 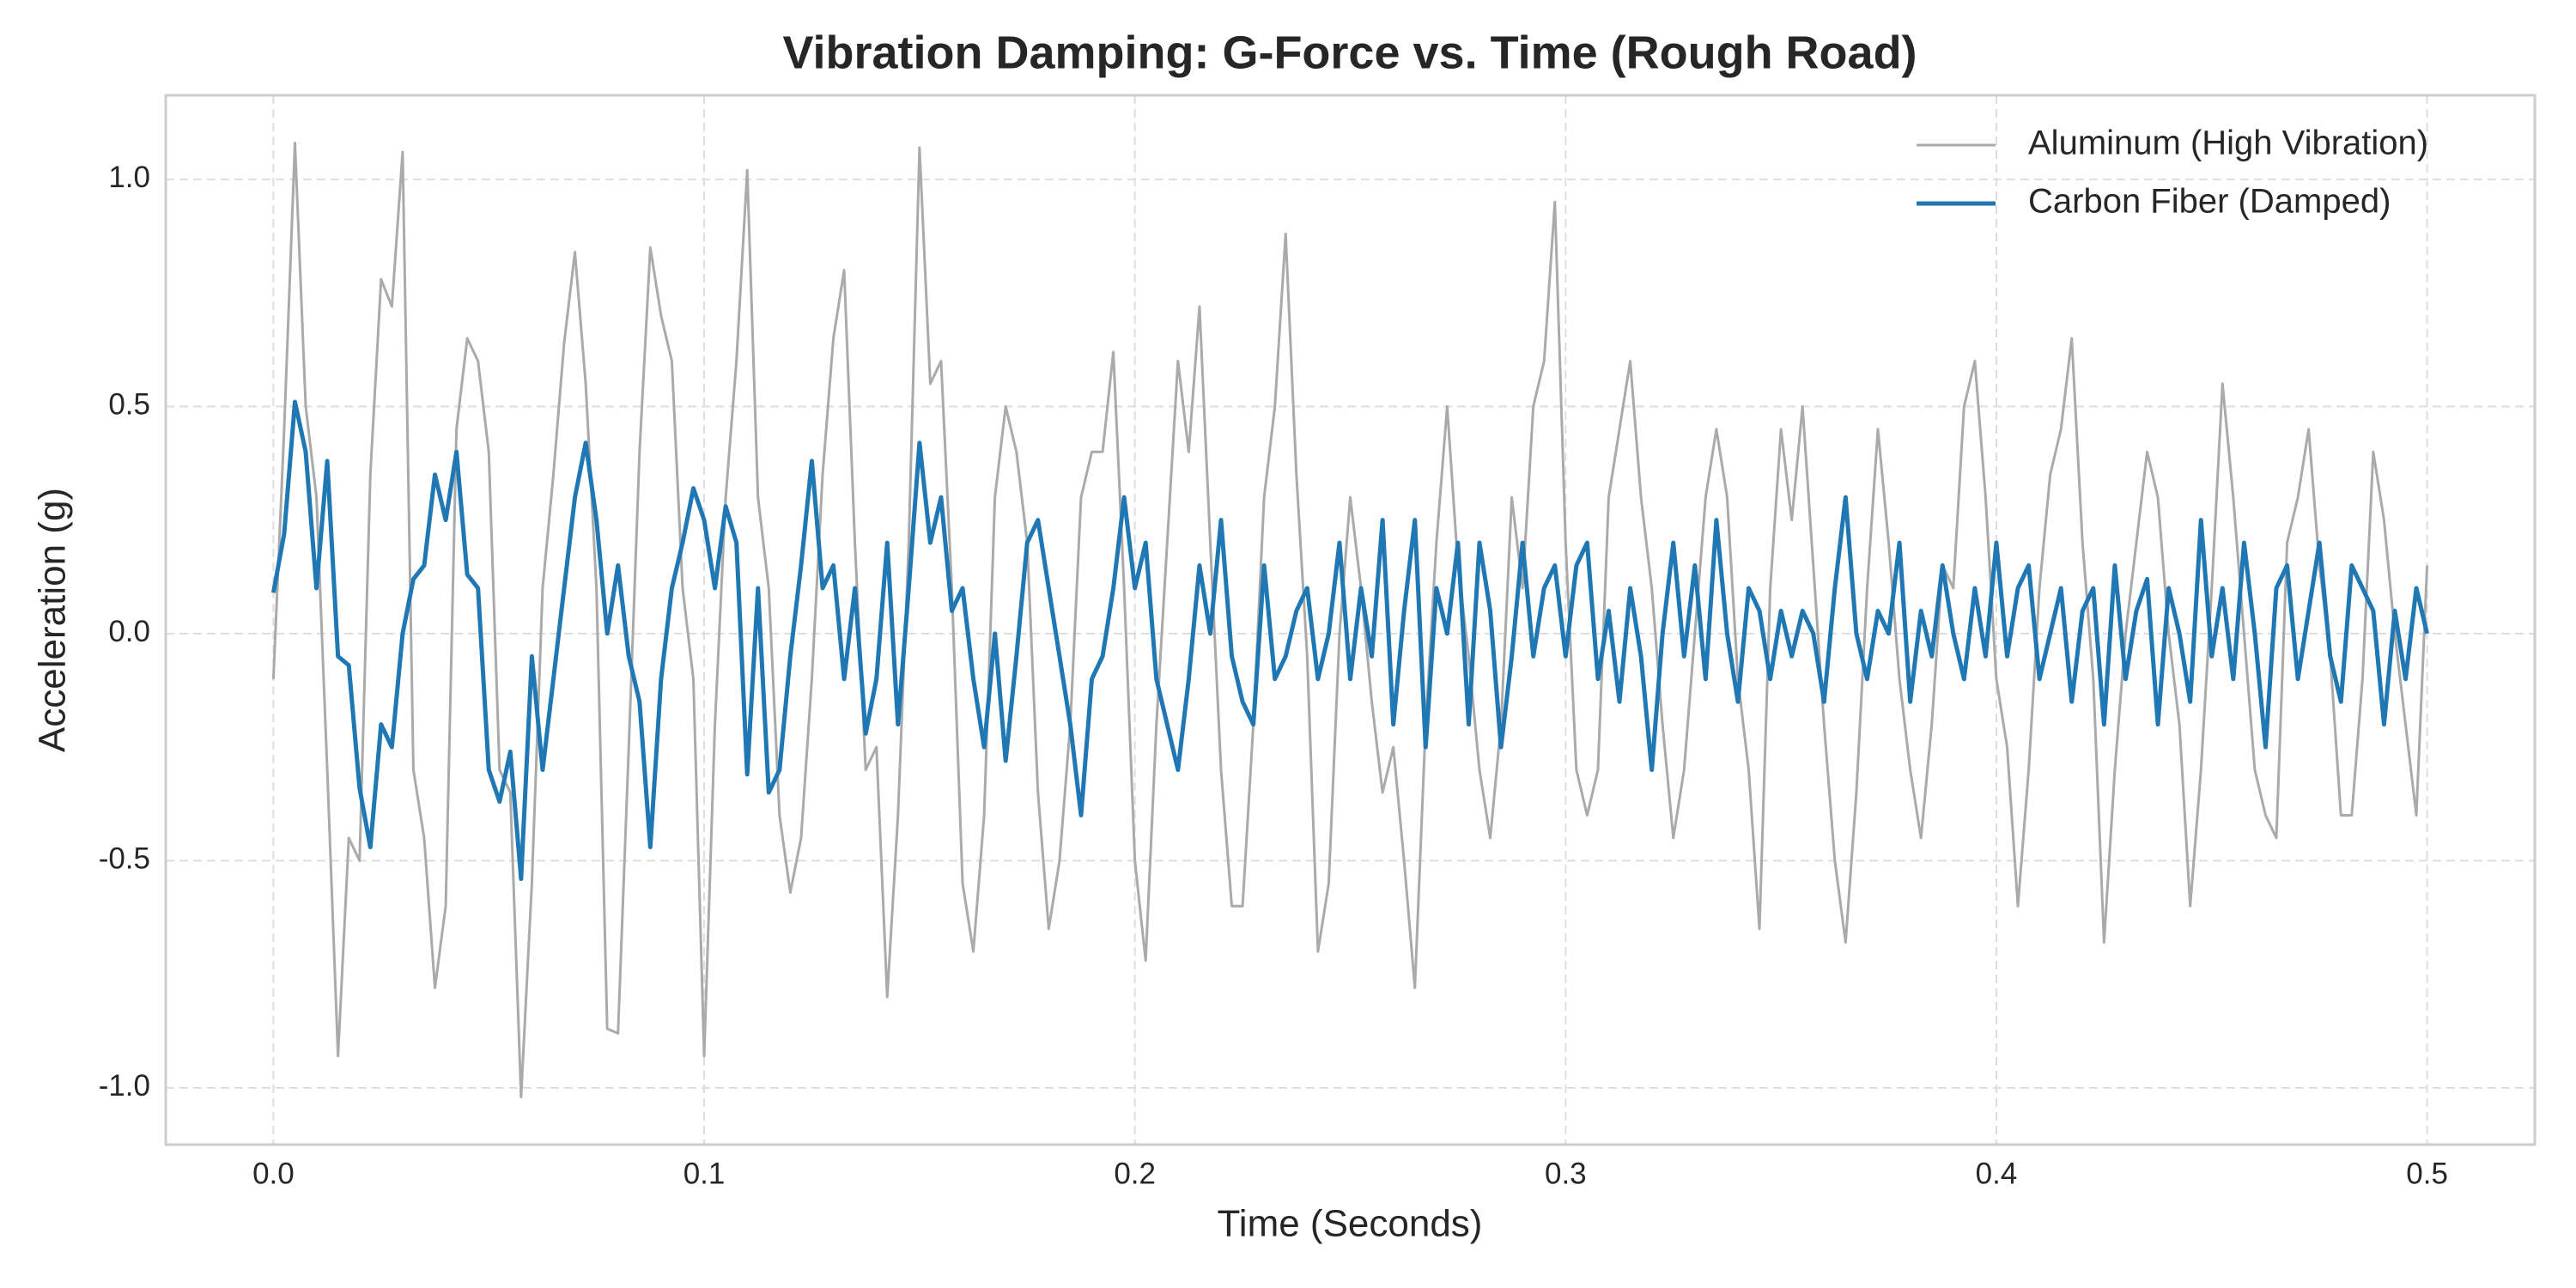 I want to click on legend-label: Carbon Fiber (Damped), so click(x=2209, y=202).